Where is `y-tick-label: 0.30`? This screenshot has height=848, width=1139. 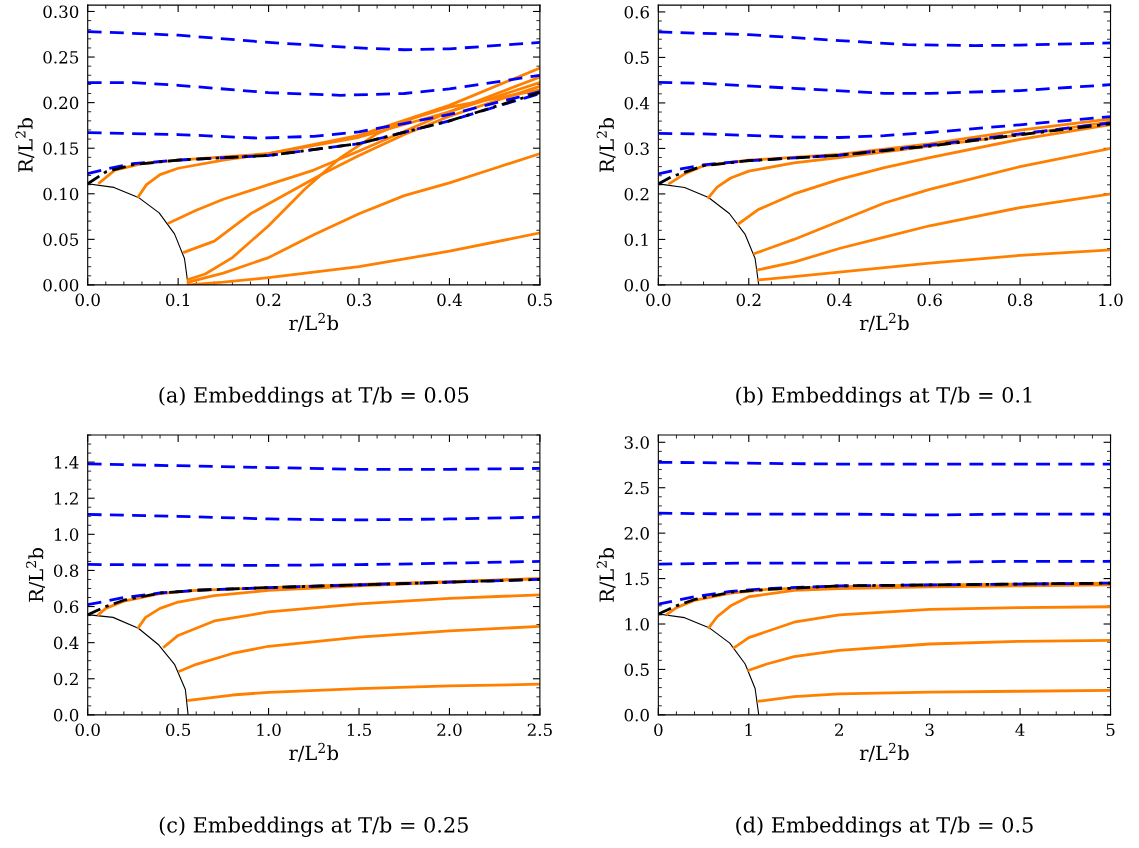
y-tick-label: 0.30 is located at coordinates (61, 12).